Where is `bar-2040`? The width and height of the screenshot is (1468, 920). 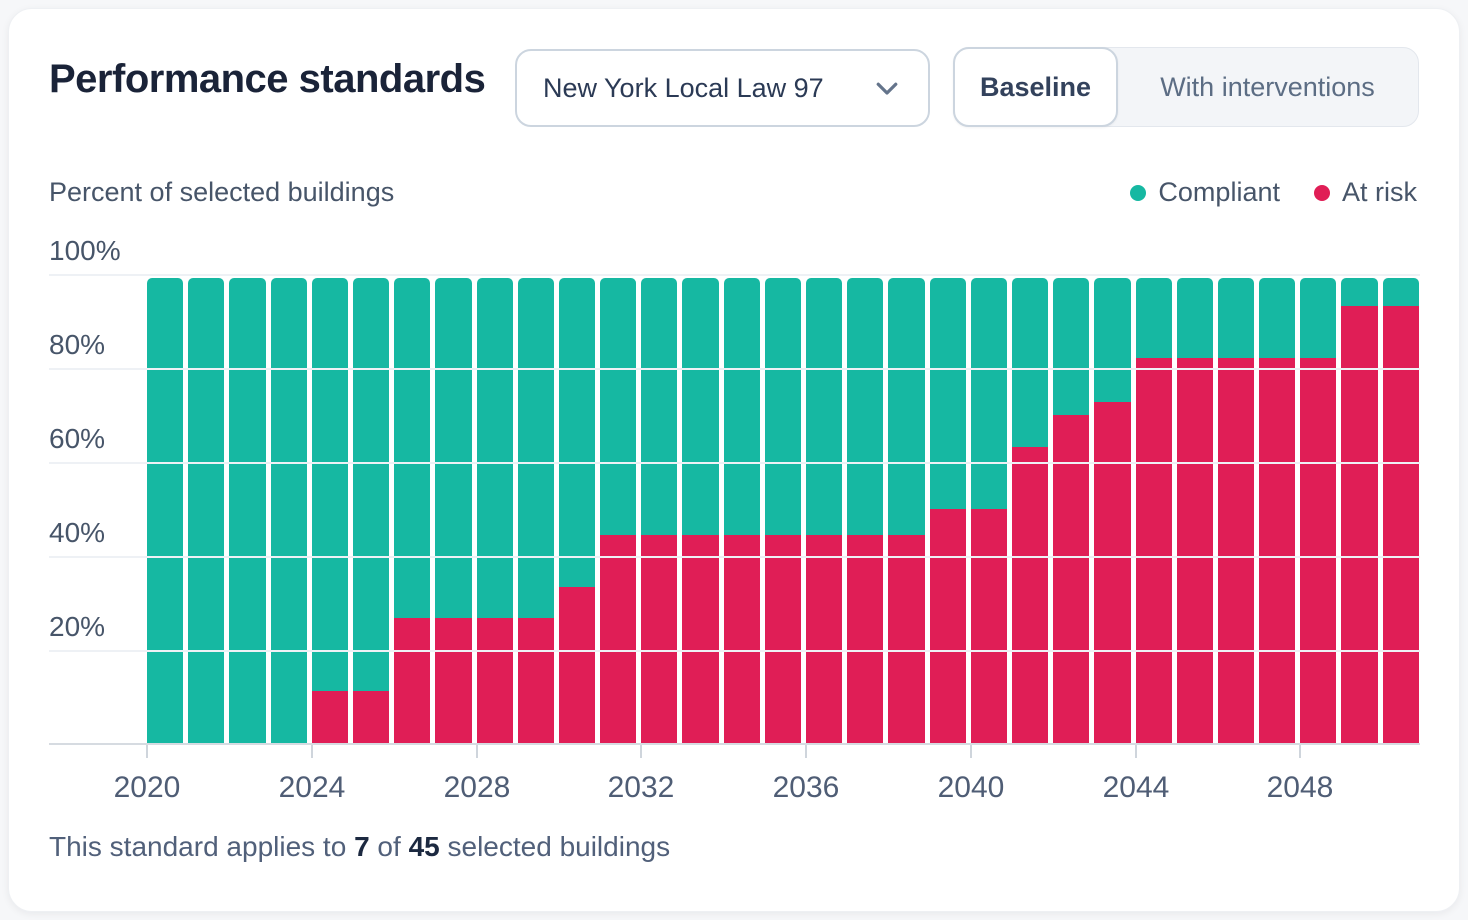 bar-2040 is located at coordinates (988, 509).